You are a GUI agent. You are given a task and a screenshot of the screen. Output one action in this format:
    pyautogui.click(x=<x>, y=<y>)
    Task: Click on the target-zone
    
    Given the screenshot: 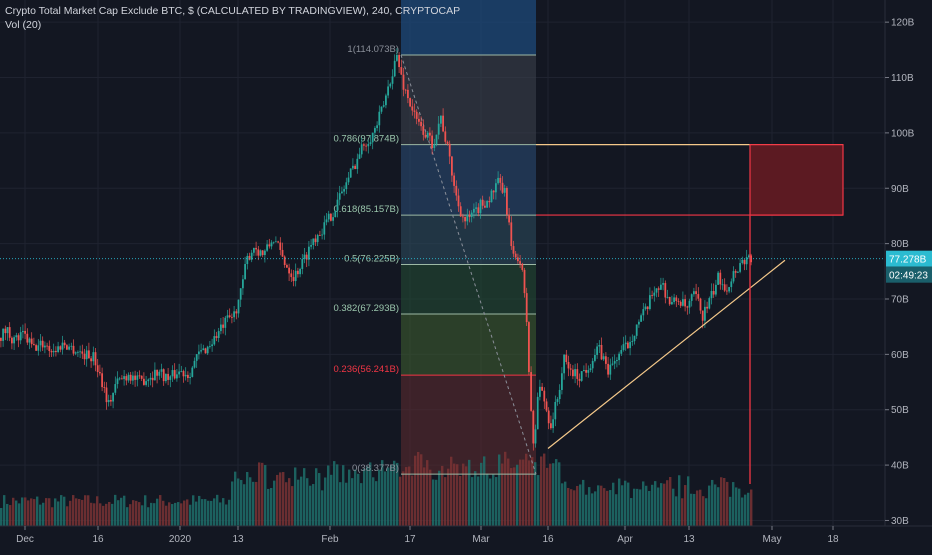 What is the action you would take?
    pyautogui.click(x=796, y=180)
    